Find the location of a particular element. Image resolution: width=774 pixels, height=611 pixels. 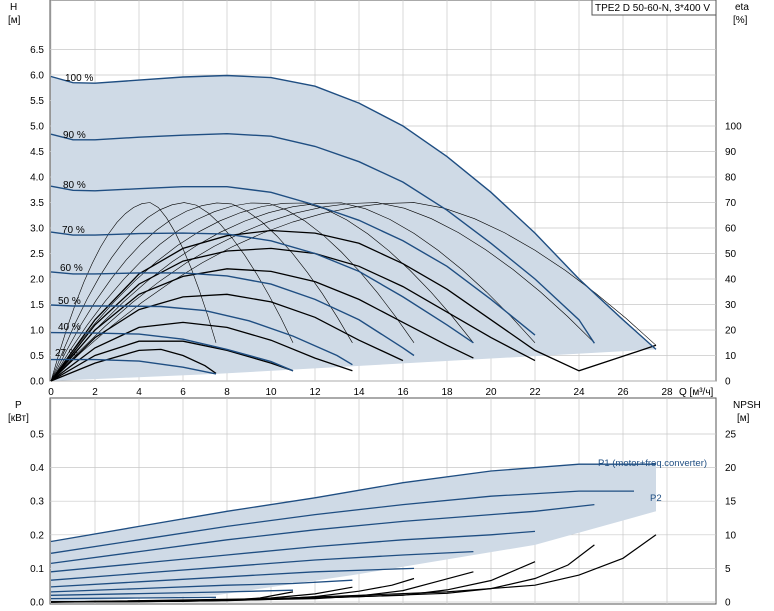

h-axis-unit: [м] is located at coordinates (14, 20).